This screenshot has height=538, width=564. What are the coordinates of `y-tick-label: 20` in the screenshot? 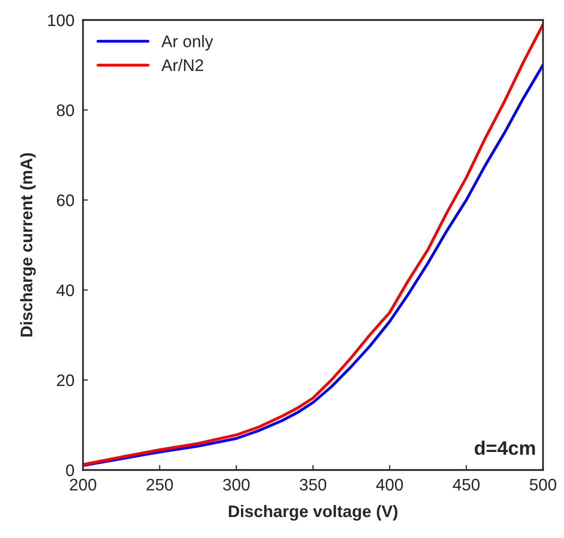 It's located at (65, 380).